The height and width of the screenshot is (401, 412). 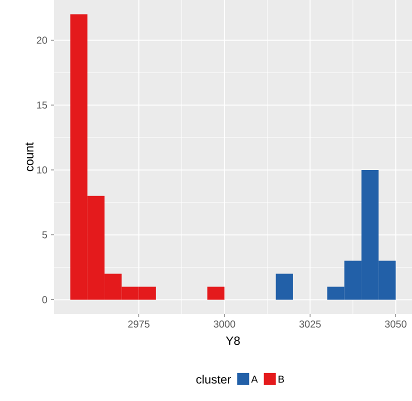 I want to click on y-axis-title: count, so click(x=30, y=157).